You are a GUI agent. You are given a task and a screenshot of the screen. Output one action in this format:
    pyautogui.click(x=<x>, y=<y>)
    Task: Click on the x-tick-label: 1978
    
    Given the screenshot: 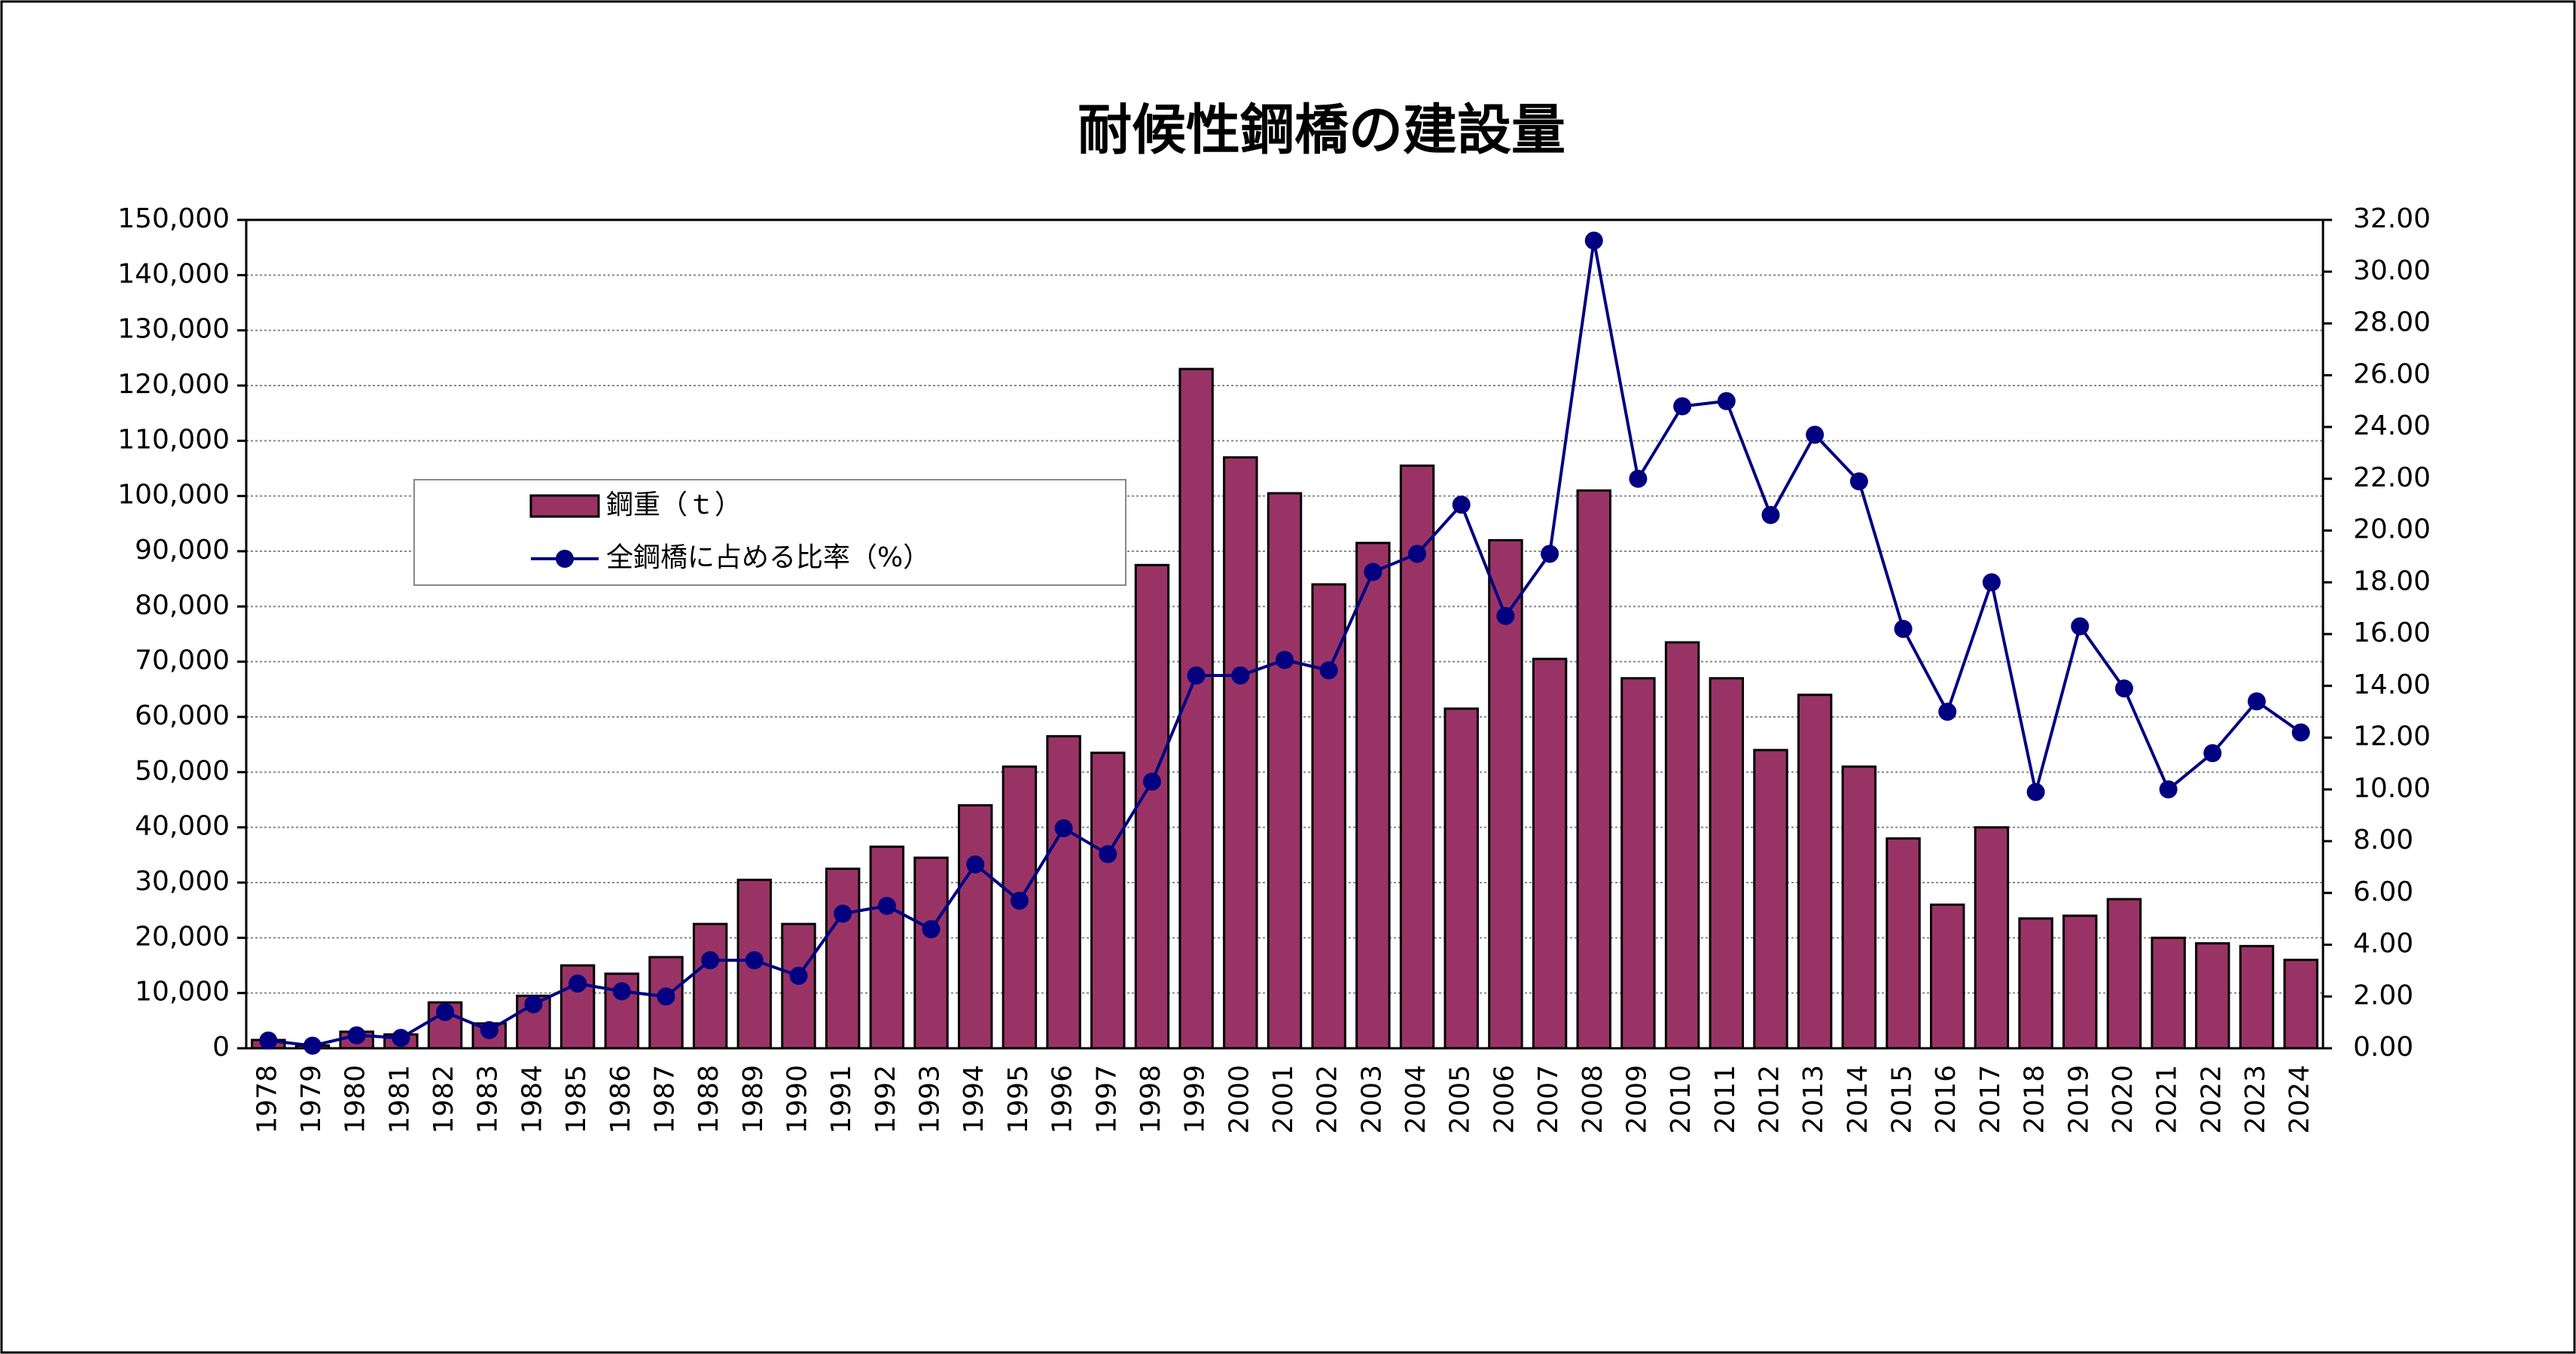 What is the action you would take?
    pyautogui.click(x=267, y=1100)
    